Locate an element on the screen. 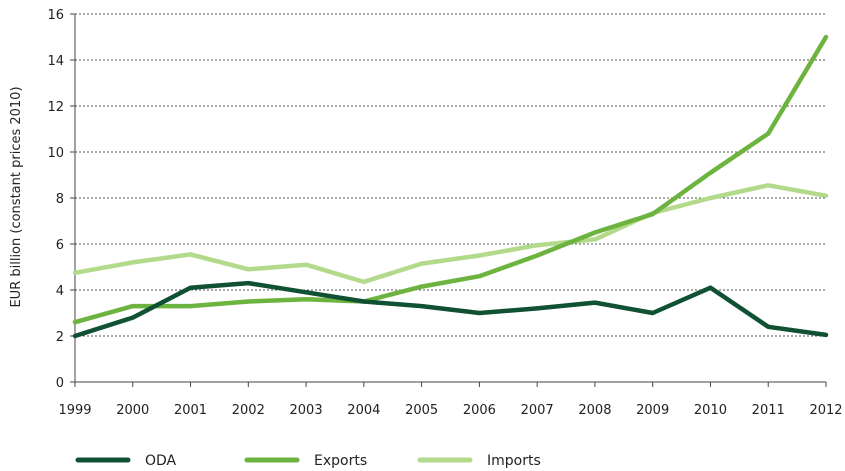 This screenshot has width=845, height=471. x-tick-label: 2006 is located at coordinates (479, 410).